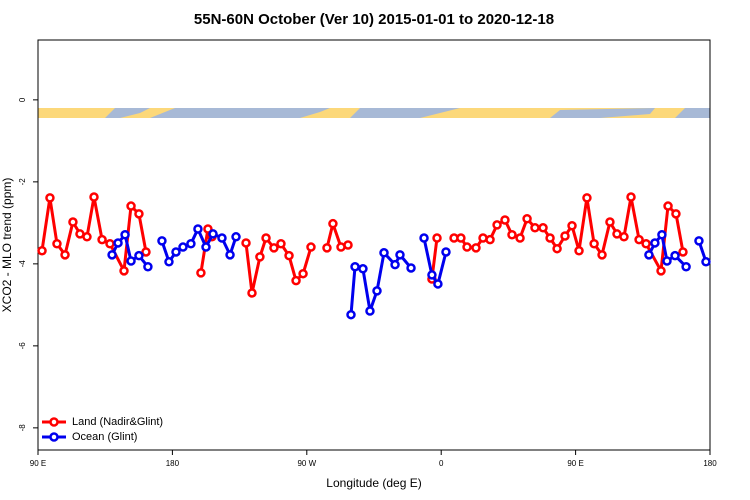 This screenshot has width=750, height=500. Describe the element at coordinates (22, 264) in the screenshot. I see `y-tick-label: -4` at that location.